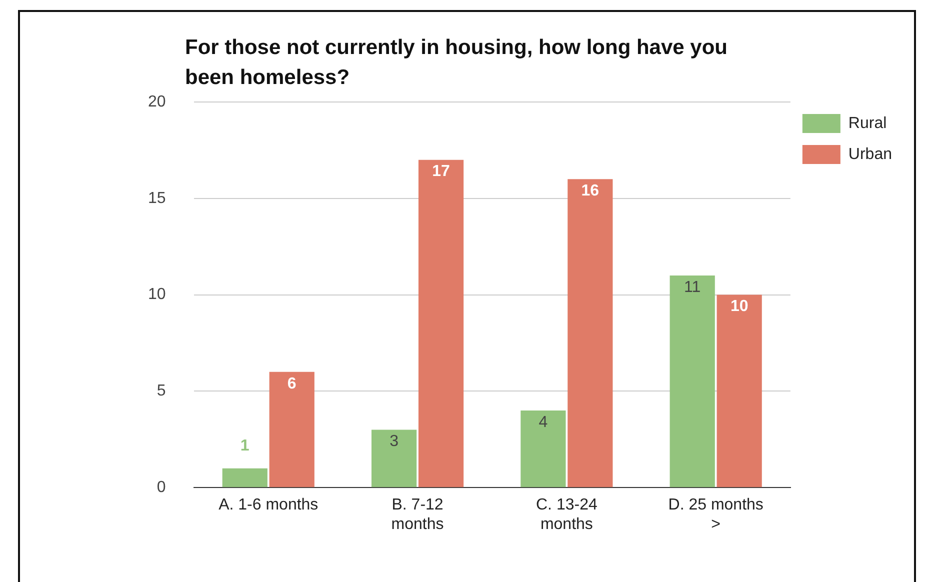  I want to click on x-tick-label: A. 1-6 months, so click(268, 505).